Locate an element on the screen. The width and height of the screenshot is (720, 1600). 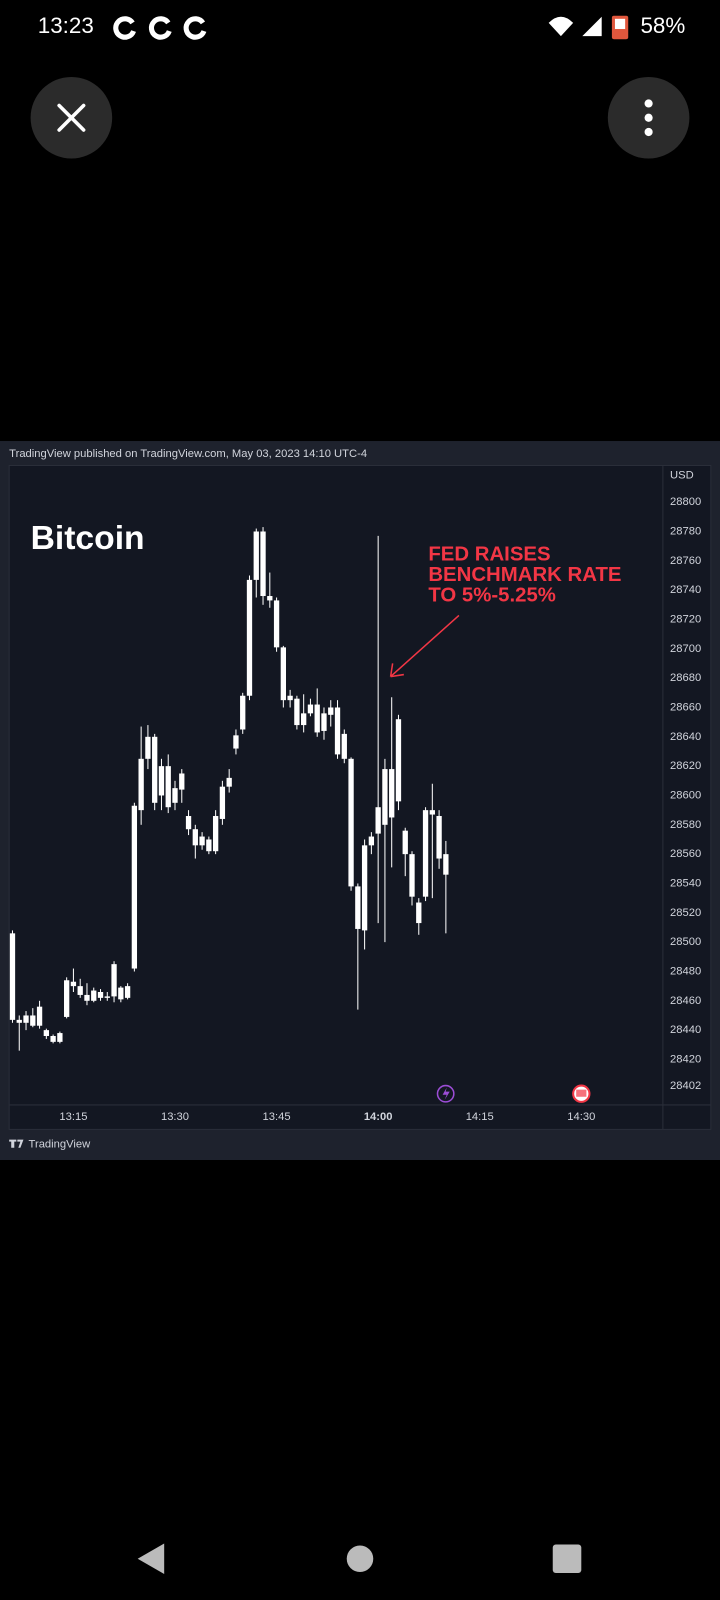
flag-stripes is located at coordinates (581, 1093).